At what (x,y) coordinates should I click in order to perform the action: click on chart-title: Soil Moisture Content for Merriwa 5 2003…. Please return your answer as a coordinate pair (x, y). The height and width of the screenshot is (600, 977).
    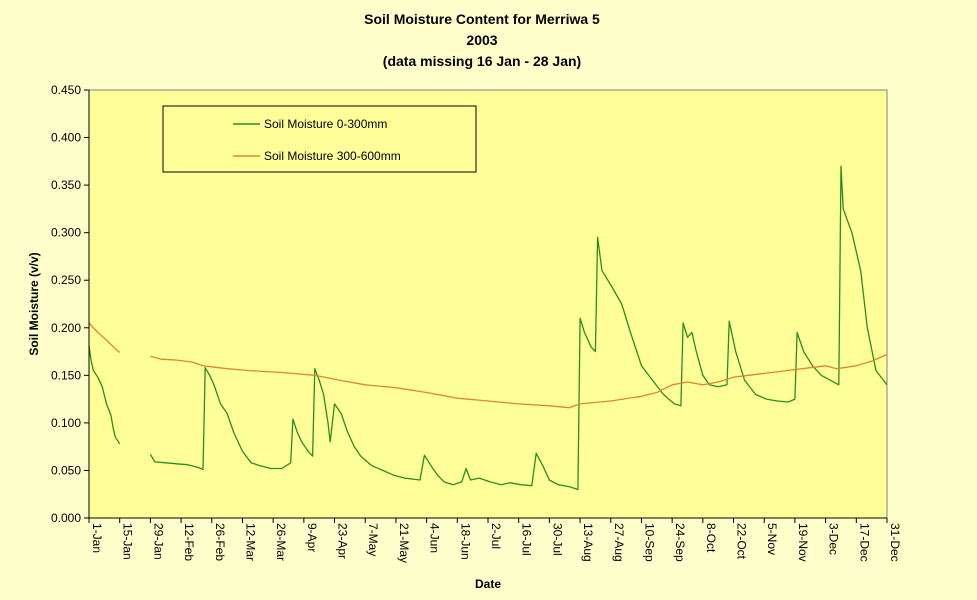
    Looking at the image, I should click on (482, 40).